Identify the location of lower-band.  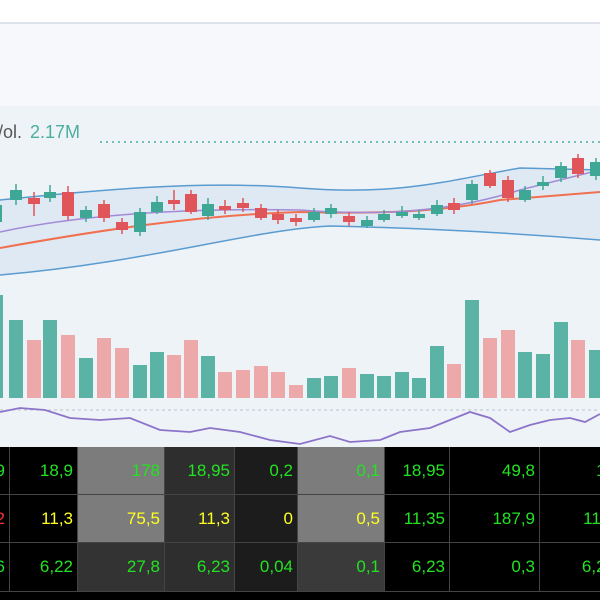
(300, 250).